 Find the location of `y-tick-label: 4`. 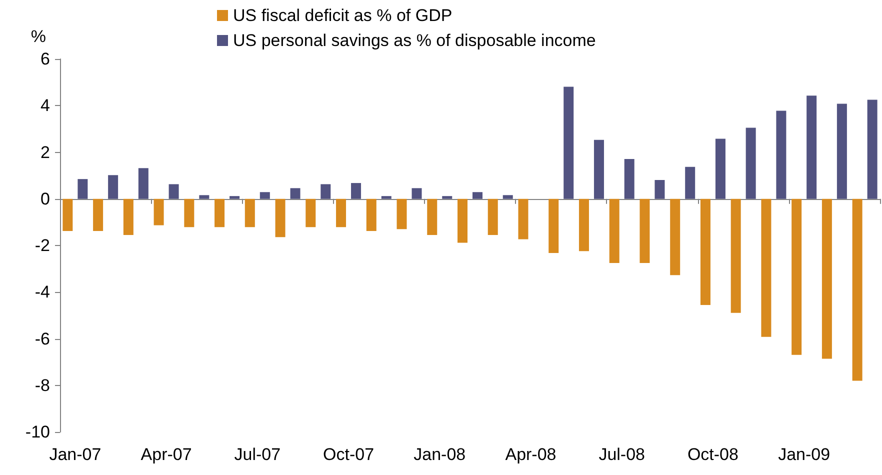

y-tick-label: 4 is located at coordinates (45, 106).